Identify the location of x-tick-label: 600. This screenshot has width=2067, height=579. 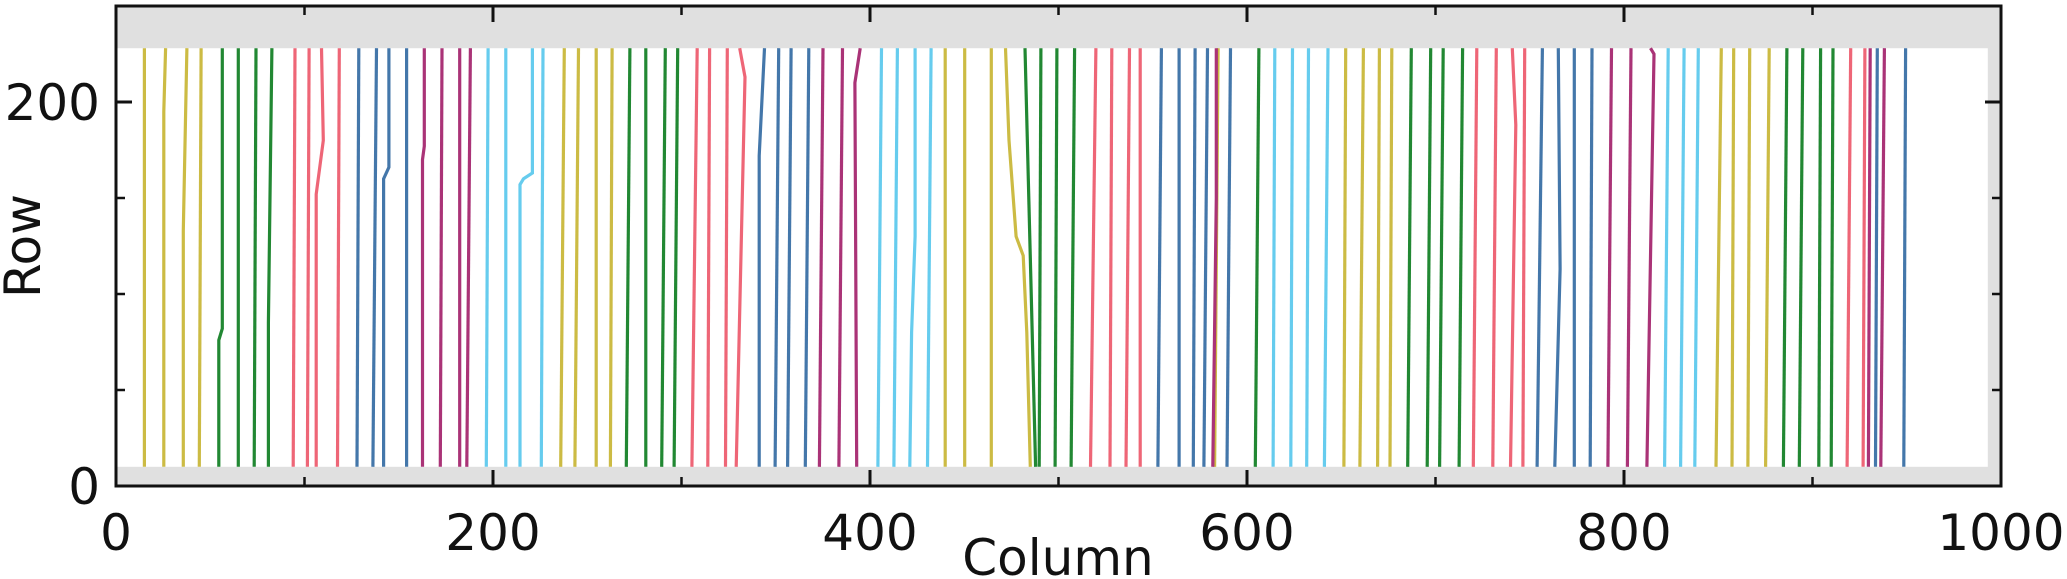
(1246, 533).